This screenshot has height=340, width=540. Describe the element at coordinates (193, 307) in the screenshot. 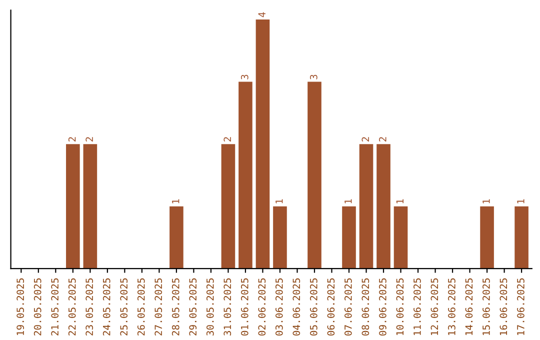

I see `x-tick-label: 29.05.2025` at that location.